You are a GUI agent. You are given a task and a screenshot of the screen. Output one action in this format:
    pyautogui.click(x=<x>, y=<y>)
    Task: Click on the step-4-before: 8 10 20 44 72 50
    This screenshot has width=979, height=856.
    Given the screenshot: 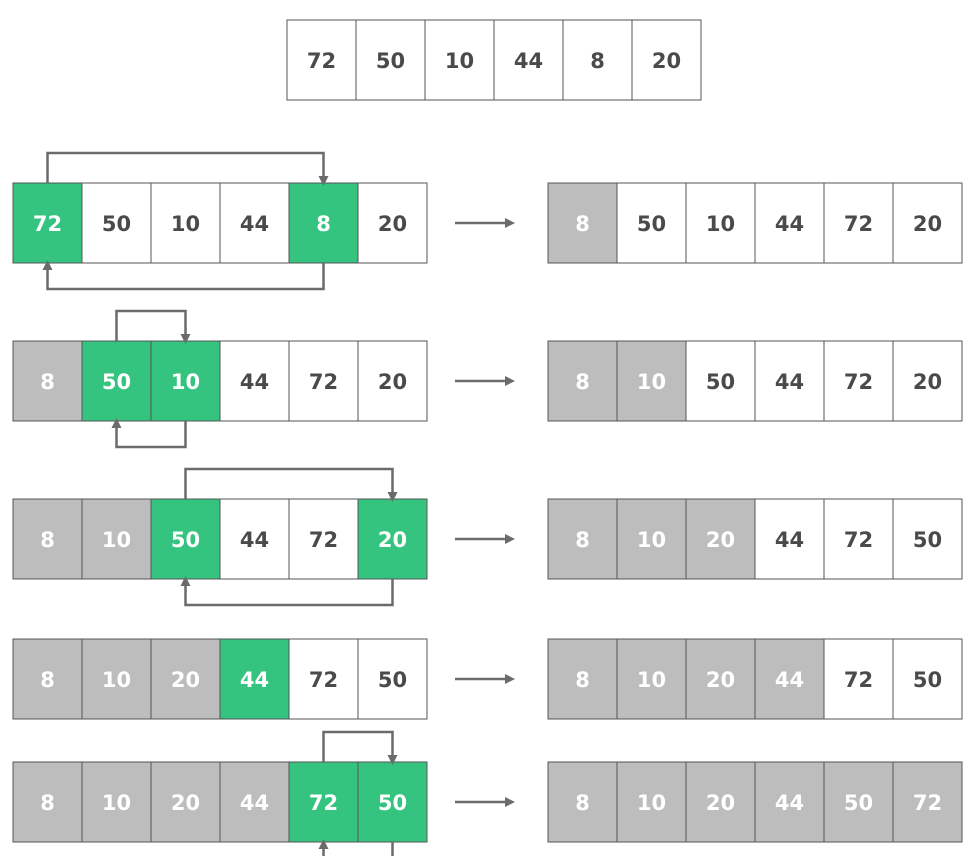 What is the action you would take?
    pyautogui.click(x=220, y=679)
    